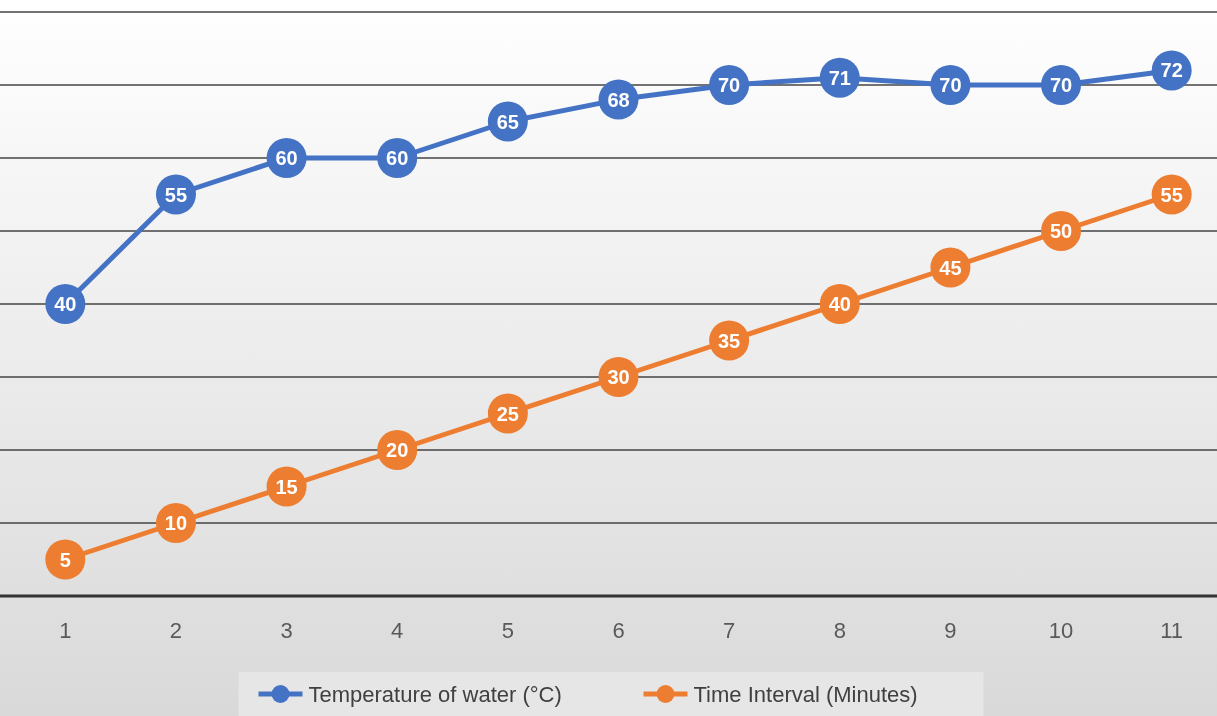 The height and width of the screenshot is (716, 1217). Describe the element at coordinates (1172, 630) in the screenshot. I see `x-tick-label: 11` at that location.